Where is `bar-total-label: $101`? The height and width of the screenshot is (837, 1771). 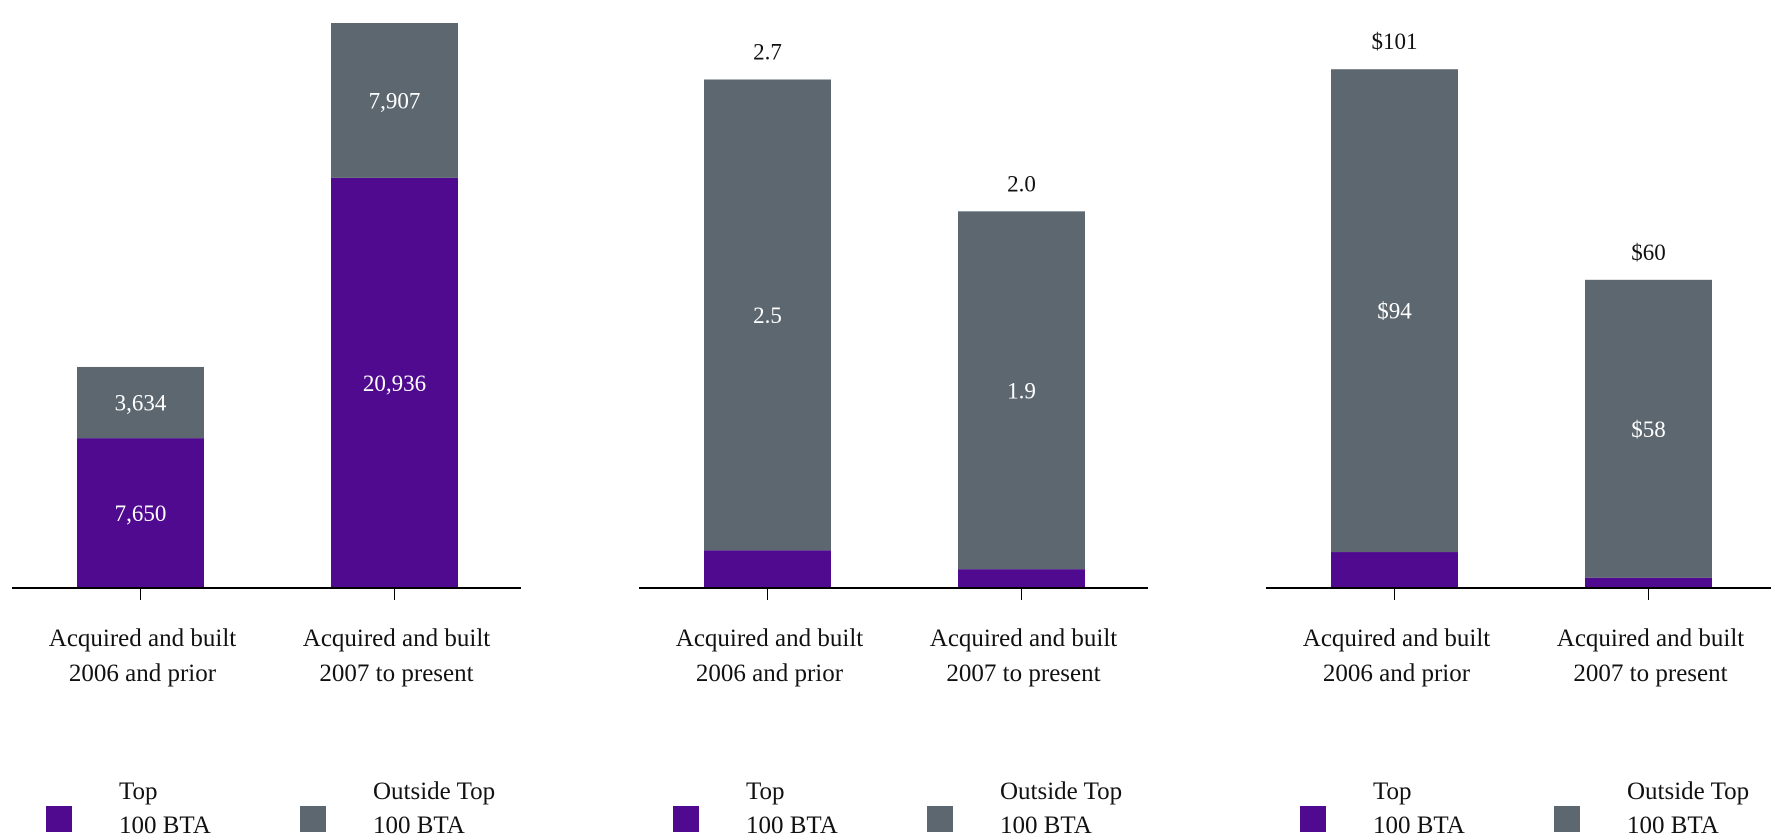 bar-total-label: $101 is located at coordinates (1395, 41).